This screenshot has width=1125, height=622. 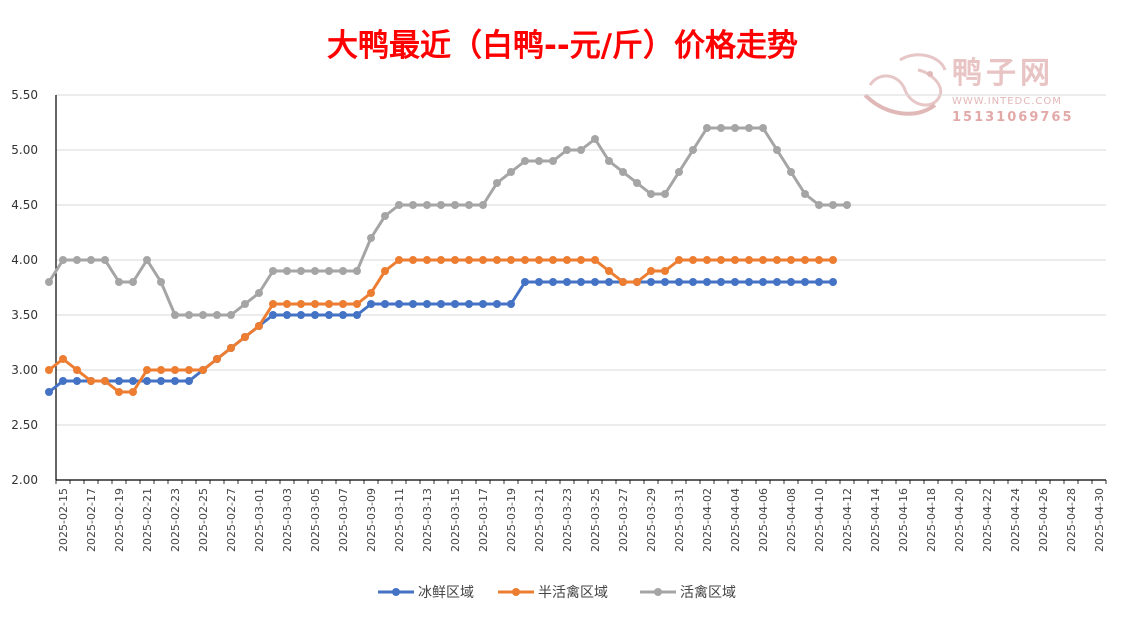 What do you see at coordinates (959, 520) in the screenshot?
I see `x-tick-label: 2025-04-20` at bounding box center [959, 520].